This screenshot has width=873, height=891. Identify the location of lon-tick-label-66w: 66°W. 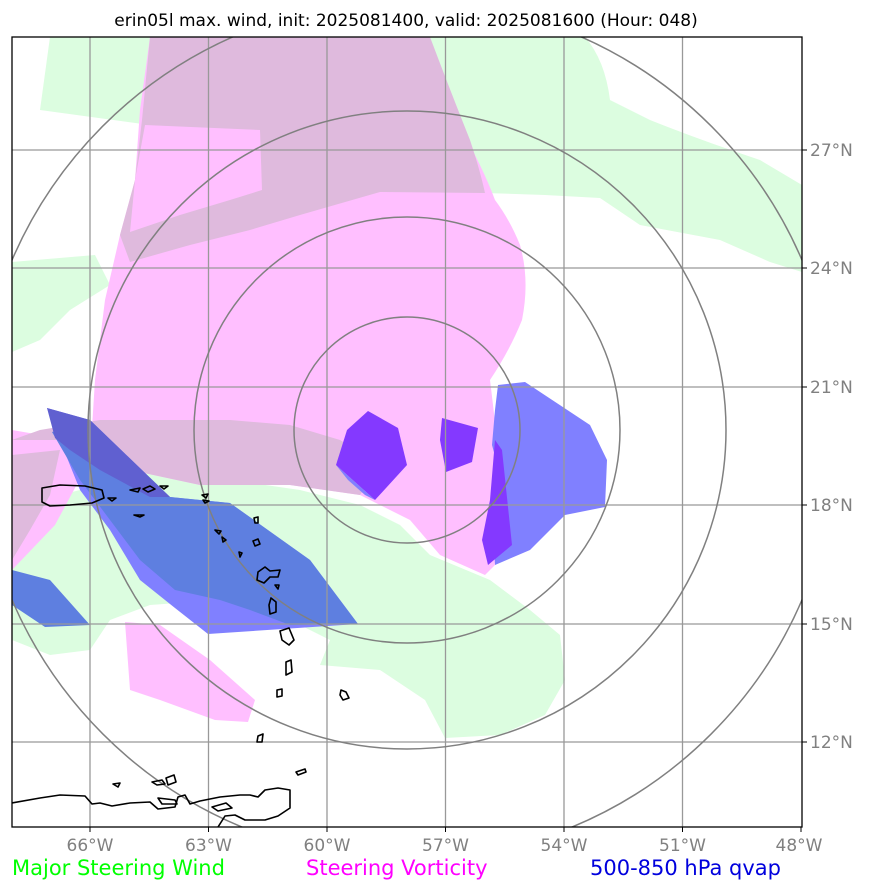
(90, 846).